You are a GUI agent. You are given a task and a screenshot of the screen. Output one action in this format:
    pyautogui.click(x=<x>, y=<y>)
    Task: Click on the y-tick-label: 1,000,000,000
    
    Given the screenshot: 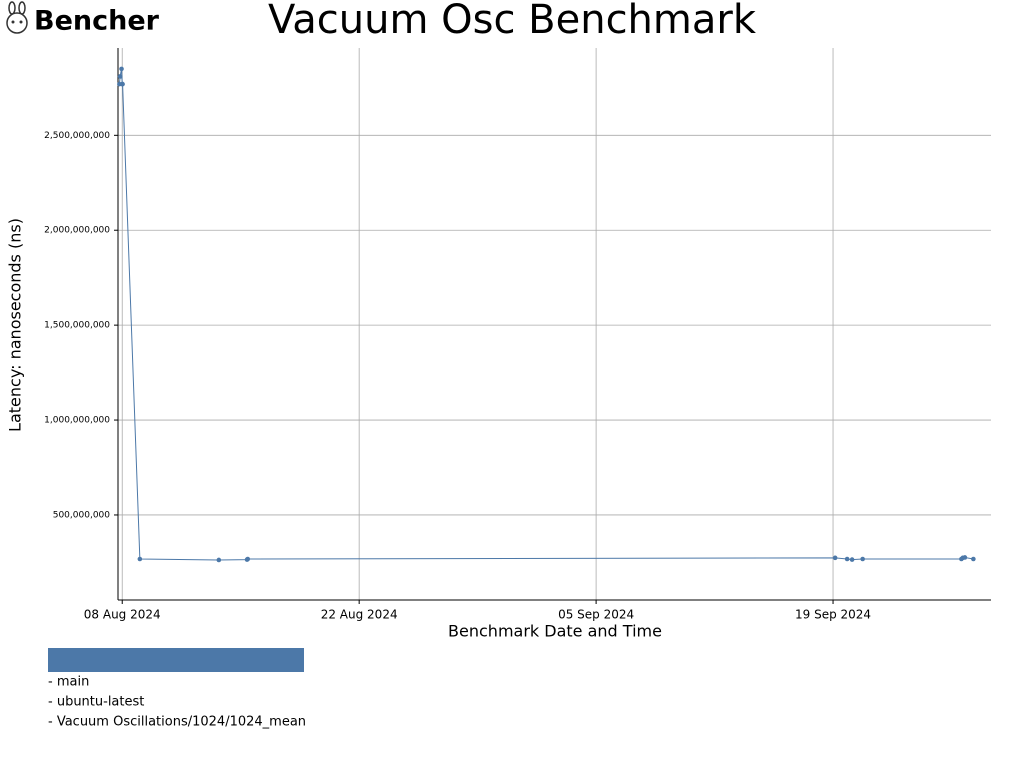 What is the action you would take?
    pyautogui.click(x=77, y=421)
    